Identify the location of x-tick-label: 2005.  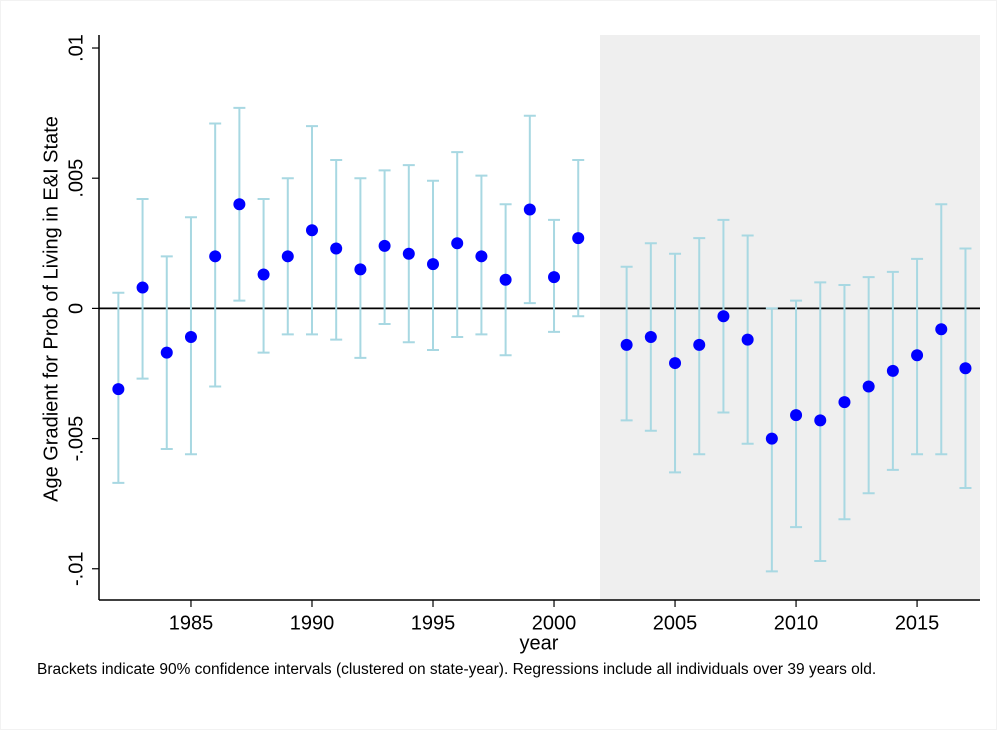
(675, 623).